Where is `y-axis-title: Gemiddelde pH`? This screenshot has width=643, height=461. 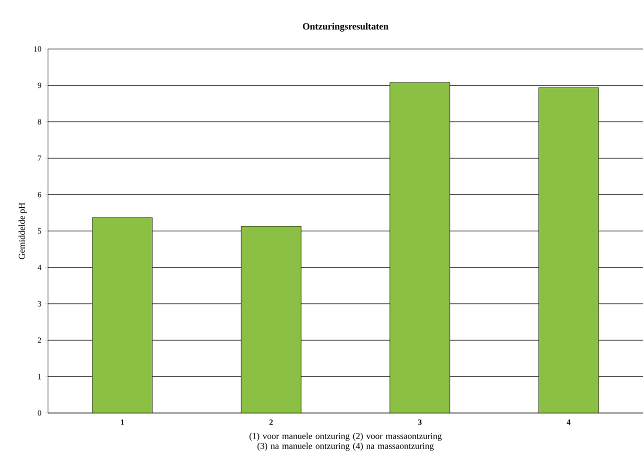
y-axis-title: Gemiddelde pH is located at coordinates (22, 231).